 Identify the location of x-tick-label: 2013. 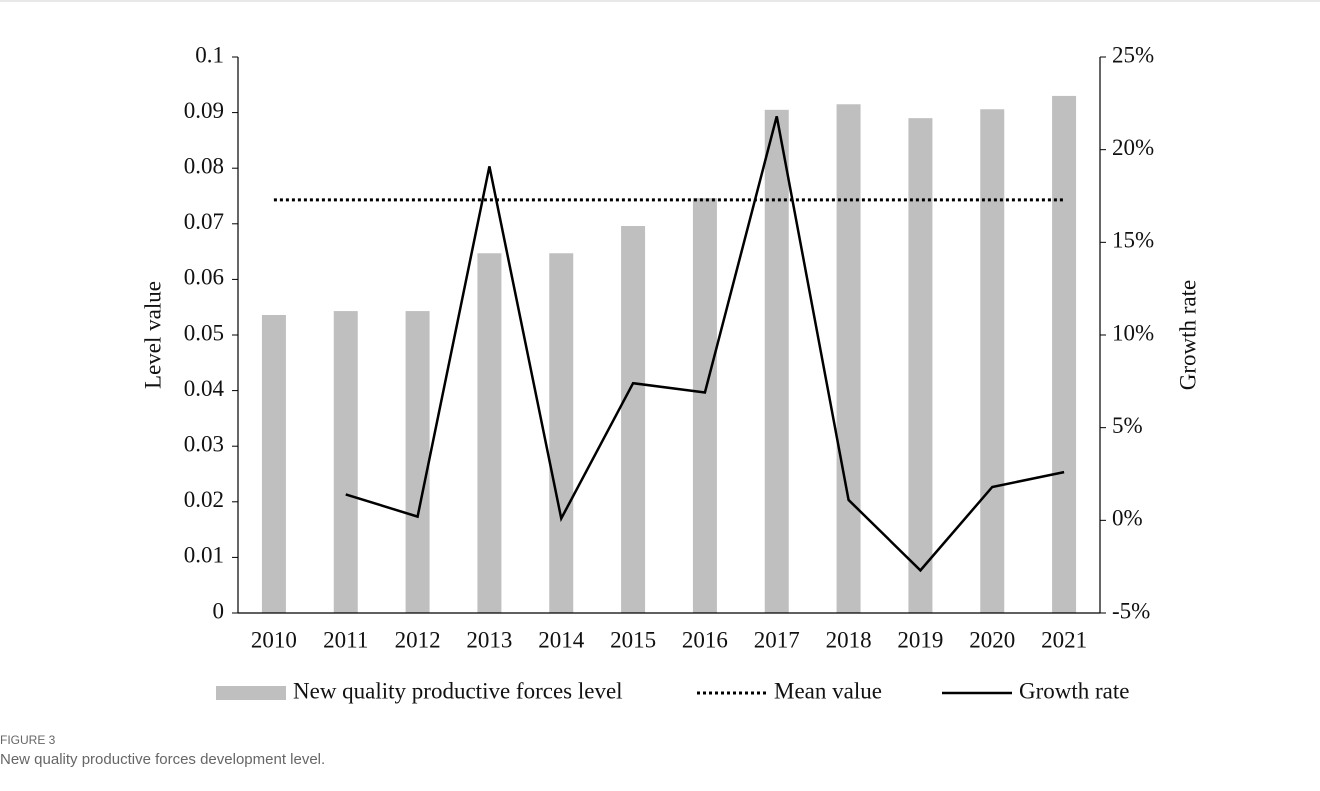
(489, 639).